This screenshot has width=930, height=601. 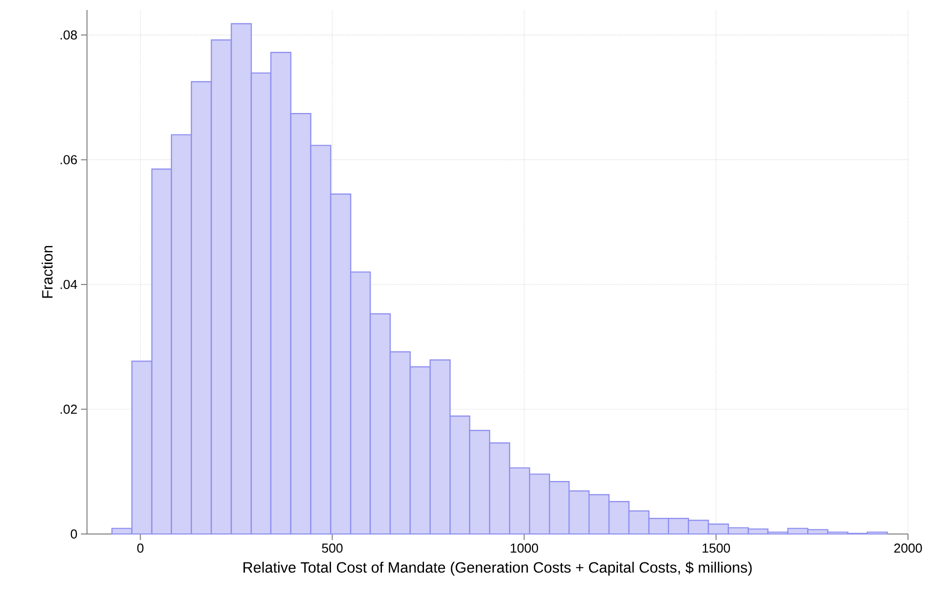 I want to click on y-tick-label: .04, so click(x=69, y=285).